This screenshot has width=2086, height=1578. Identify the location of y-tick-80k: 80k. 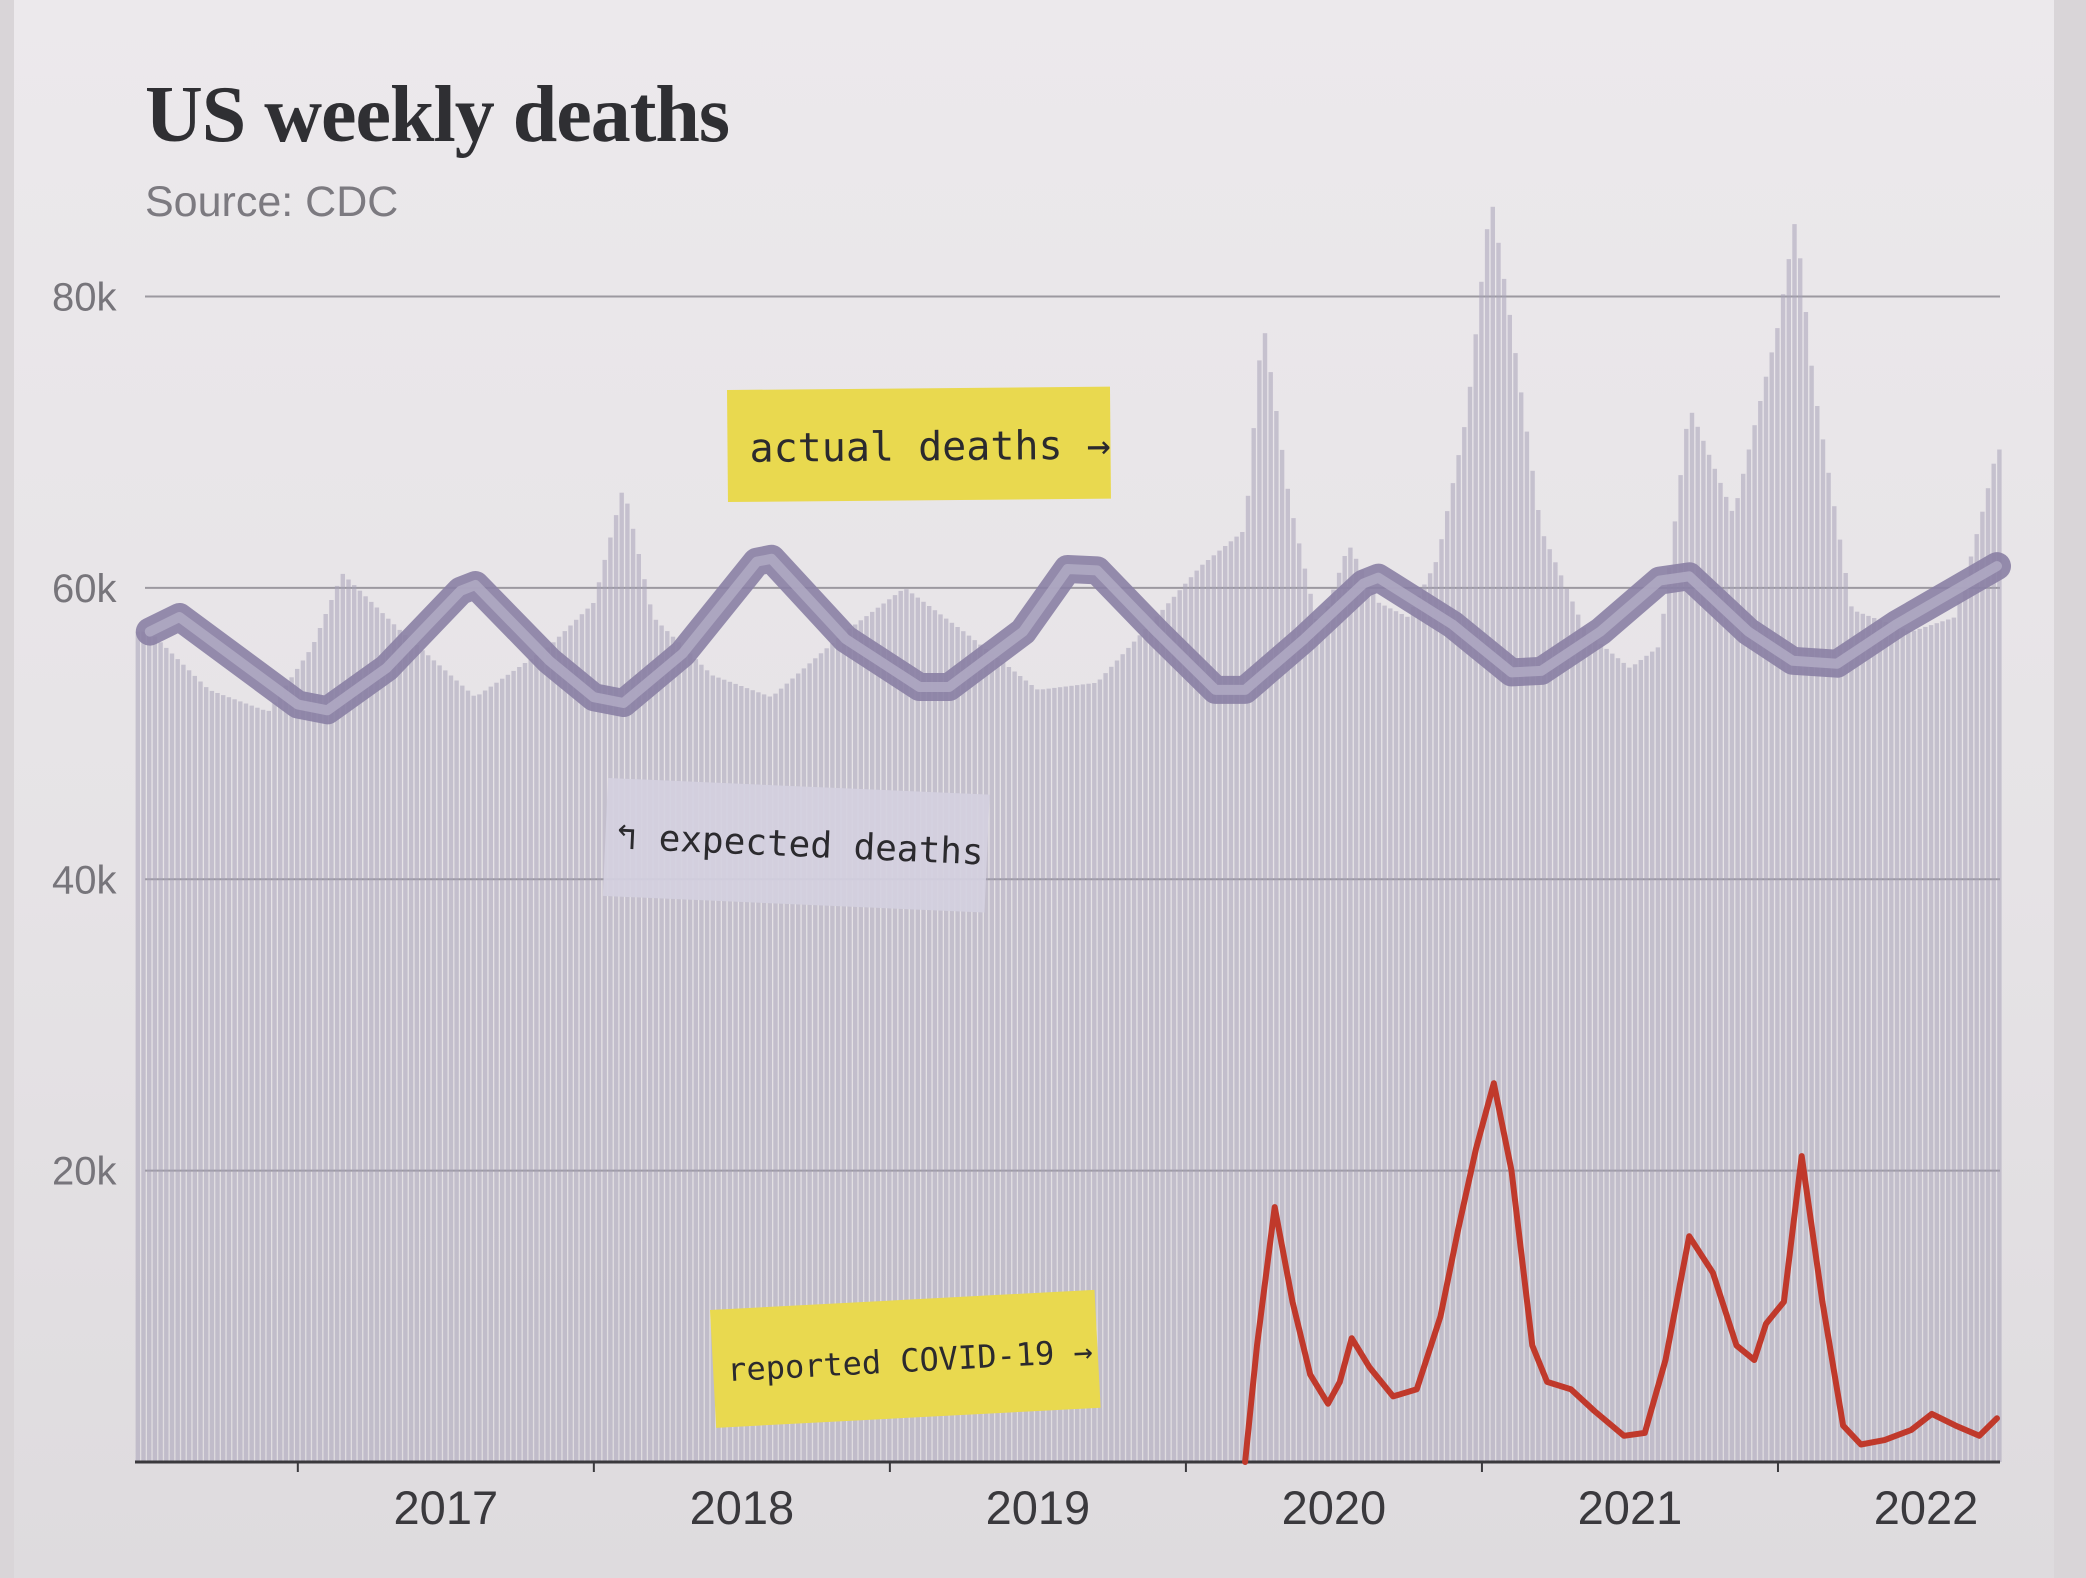
(84, 298).